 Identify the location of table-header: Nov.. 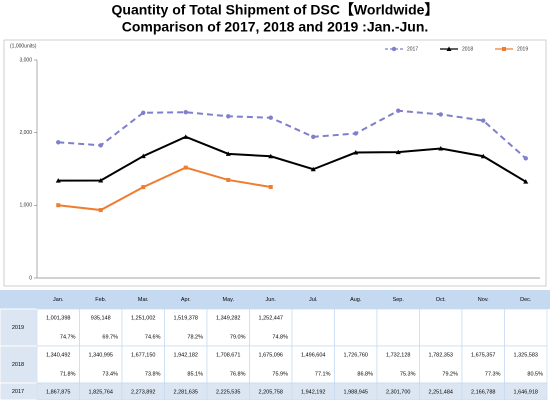
(483, 300).